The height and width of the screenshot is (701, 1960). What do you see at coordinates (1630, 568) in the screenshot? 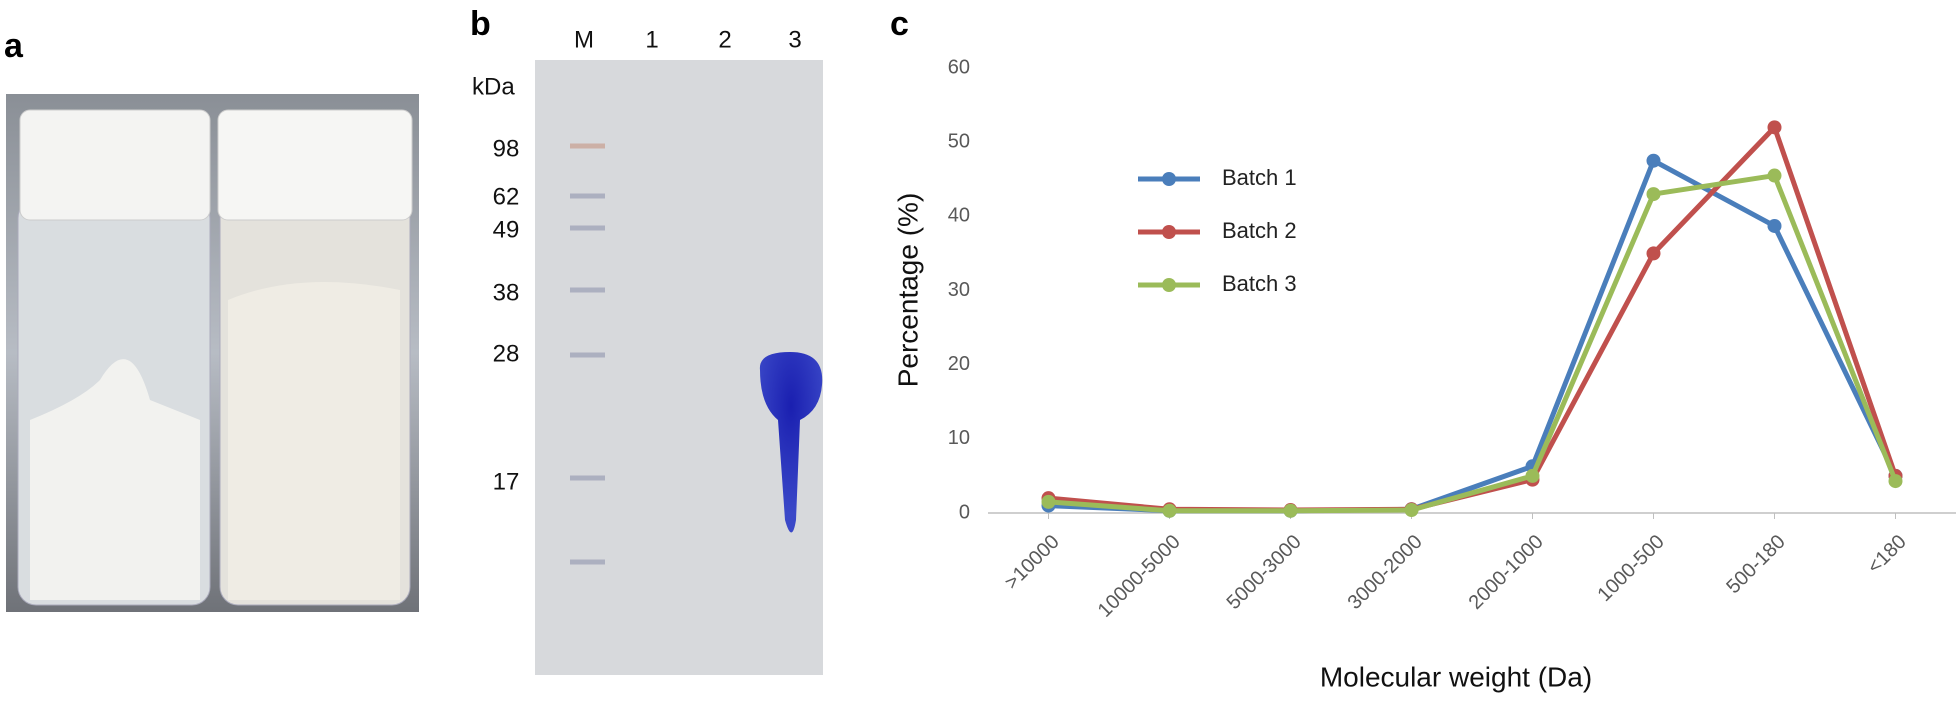
I see `x-tick-label: 1000-500` at bounding box center [1630, 568].